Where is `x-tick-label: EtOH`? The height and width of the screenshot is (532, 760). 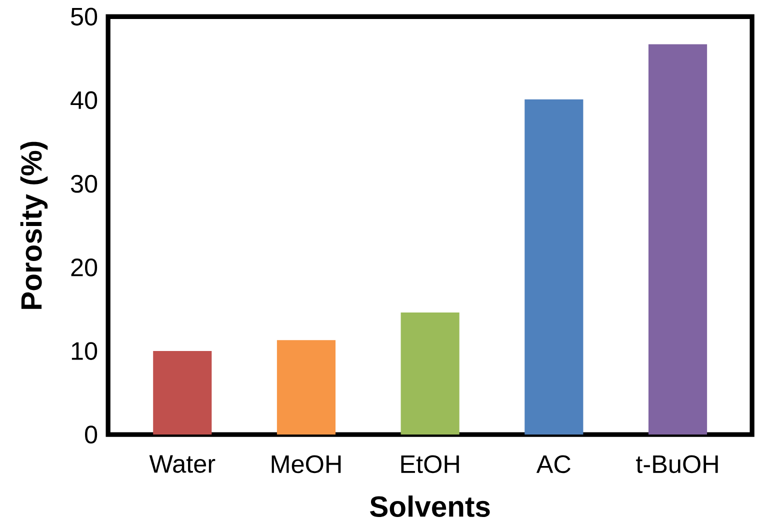 x-tick-label: EtOH is located at coordinates (430, 464).